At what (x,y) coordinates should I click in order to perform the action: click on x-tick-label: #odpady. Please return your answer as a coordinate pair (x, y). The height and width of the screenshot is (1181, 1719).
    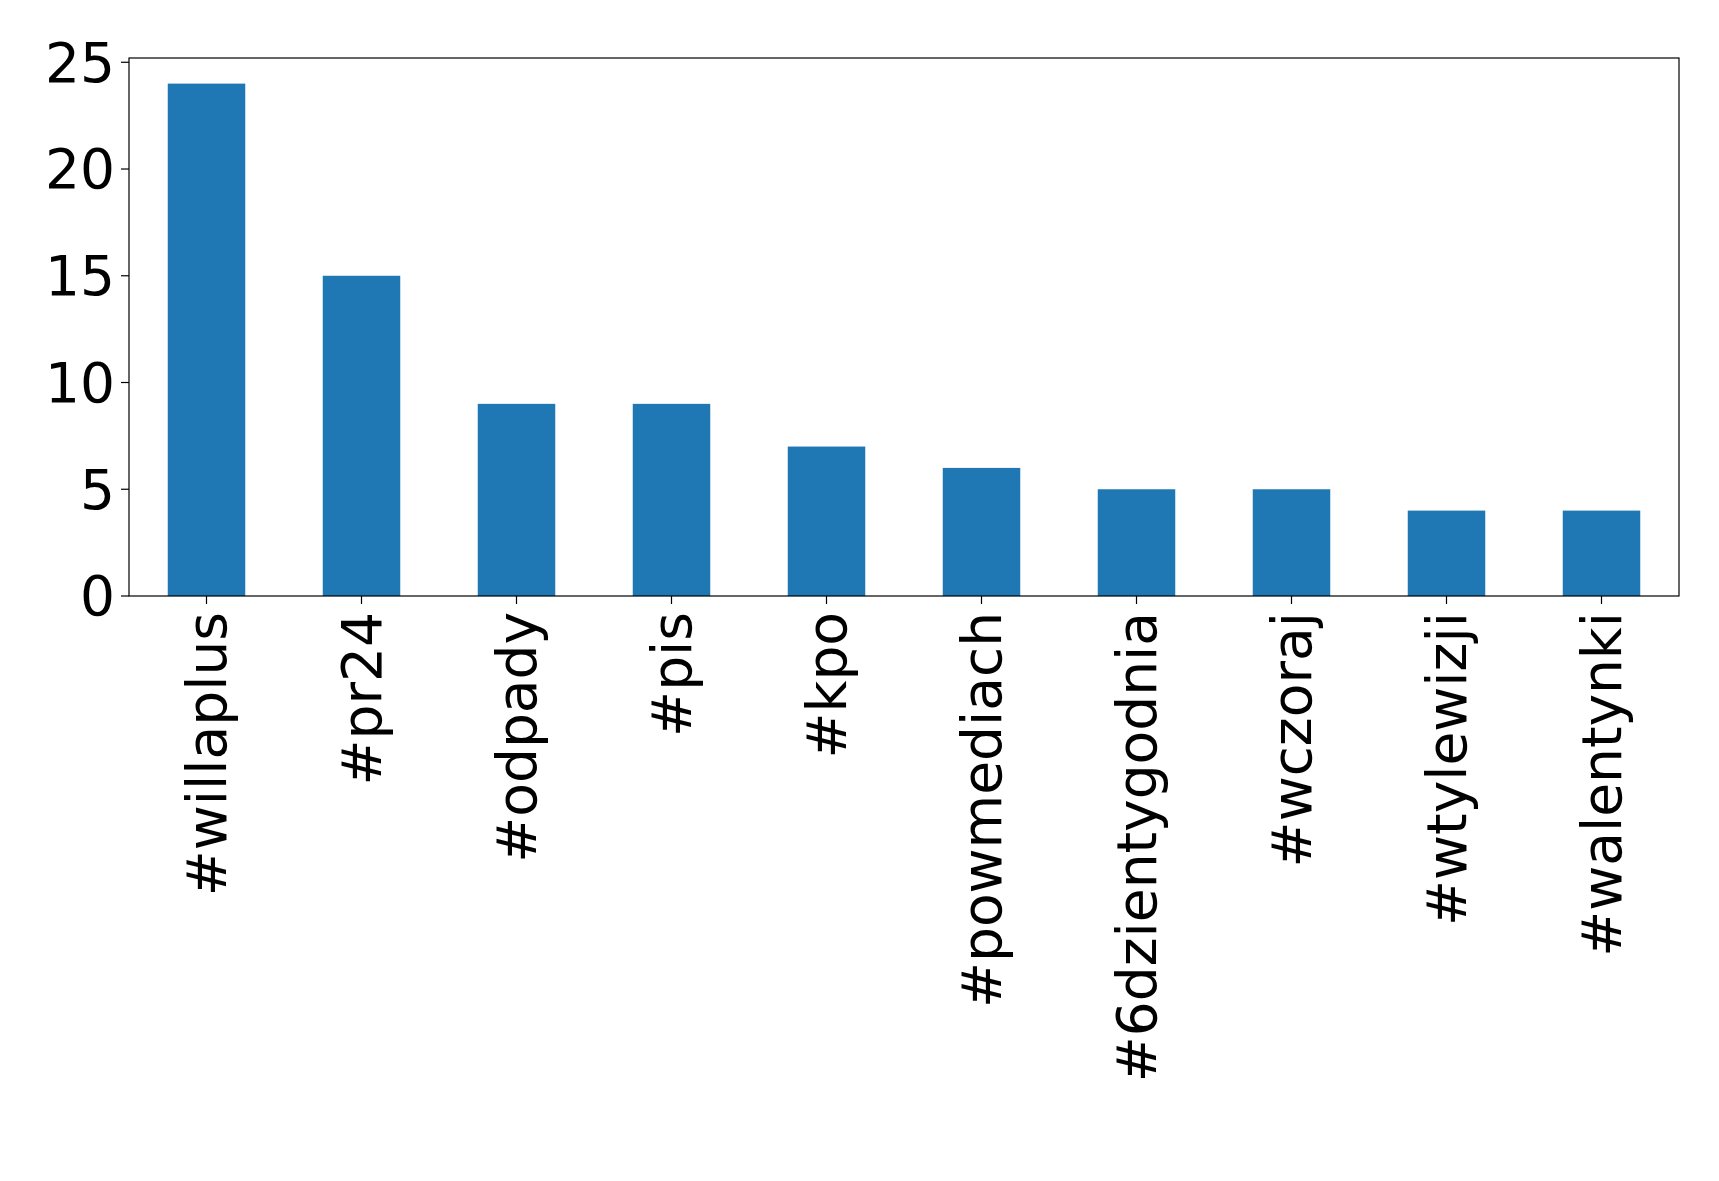
    Looking at the image, I should click on (516, 737).